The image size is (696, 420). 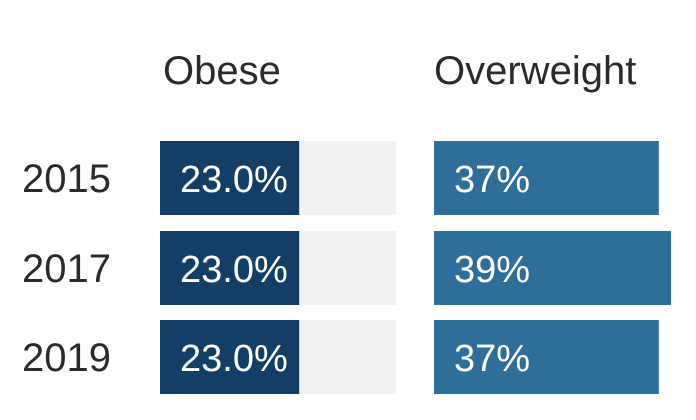 What do you see at coordinates (492, 270) in the screenshot?
I see `bar-label-overweight-2017: 39%` at bounding box center [492, 270].